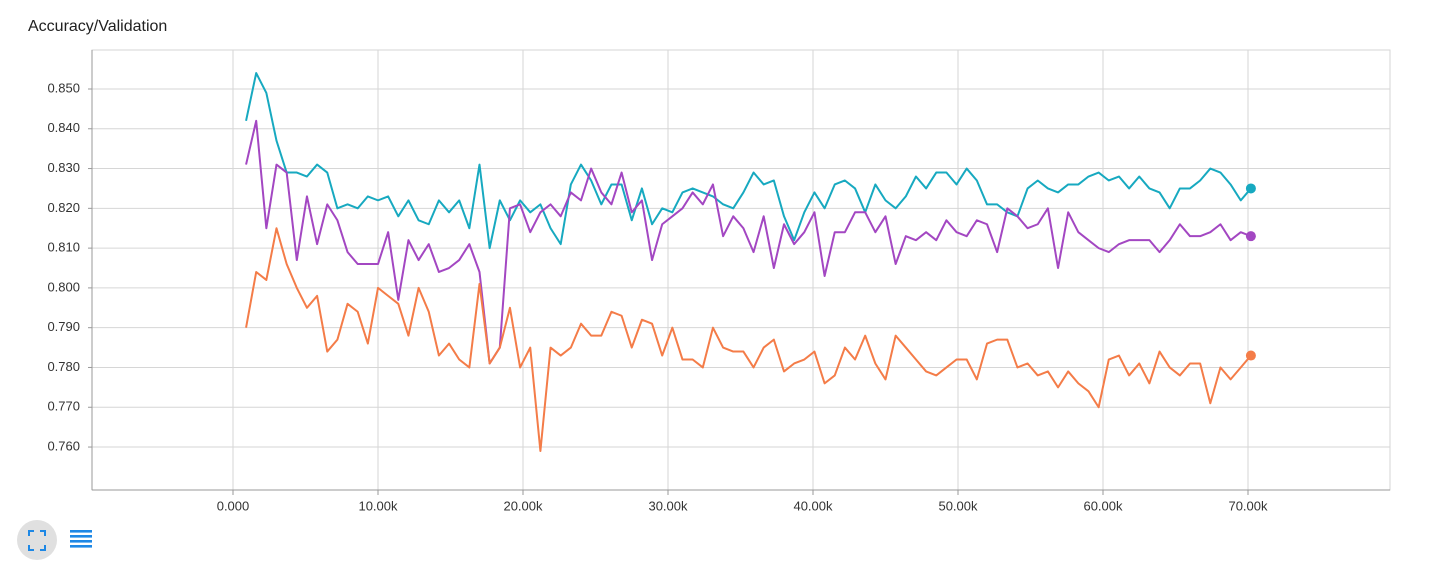 The width and height of the screenshot is (1452, 570). What do you see at coordinates (523, 505) in the screenshot?
I see `x-tick-label: 20.00k` at bounding box center [523, 505].